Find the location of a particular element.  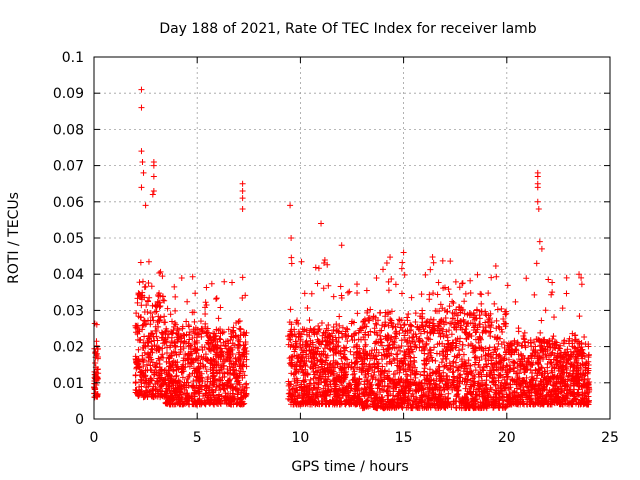

y-tick-label: 0.09 is located at coordinates (68, 94).